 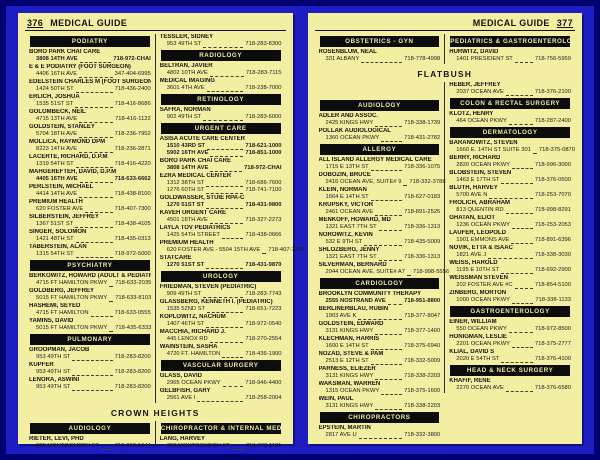 What do you see at coordinates (483, 300) in the screenshot?
I see `entry-address: 1000 OCEAN PKWY` at bounding box center [483, 300].